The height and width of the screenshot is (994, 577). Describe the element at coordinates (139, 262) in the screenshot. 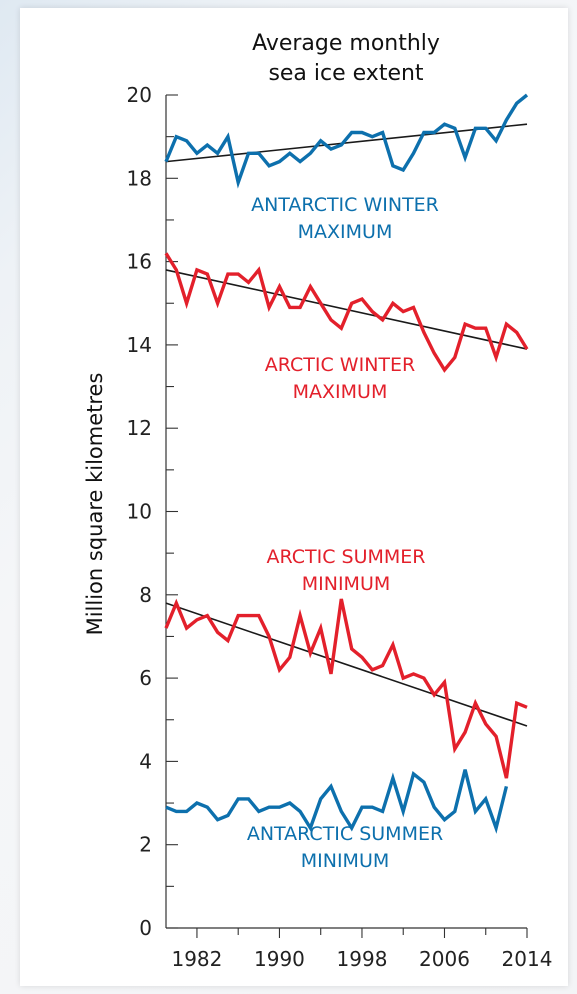

I see `y-tick-label: 16` at that location.